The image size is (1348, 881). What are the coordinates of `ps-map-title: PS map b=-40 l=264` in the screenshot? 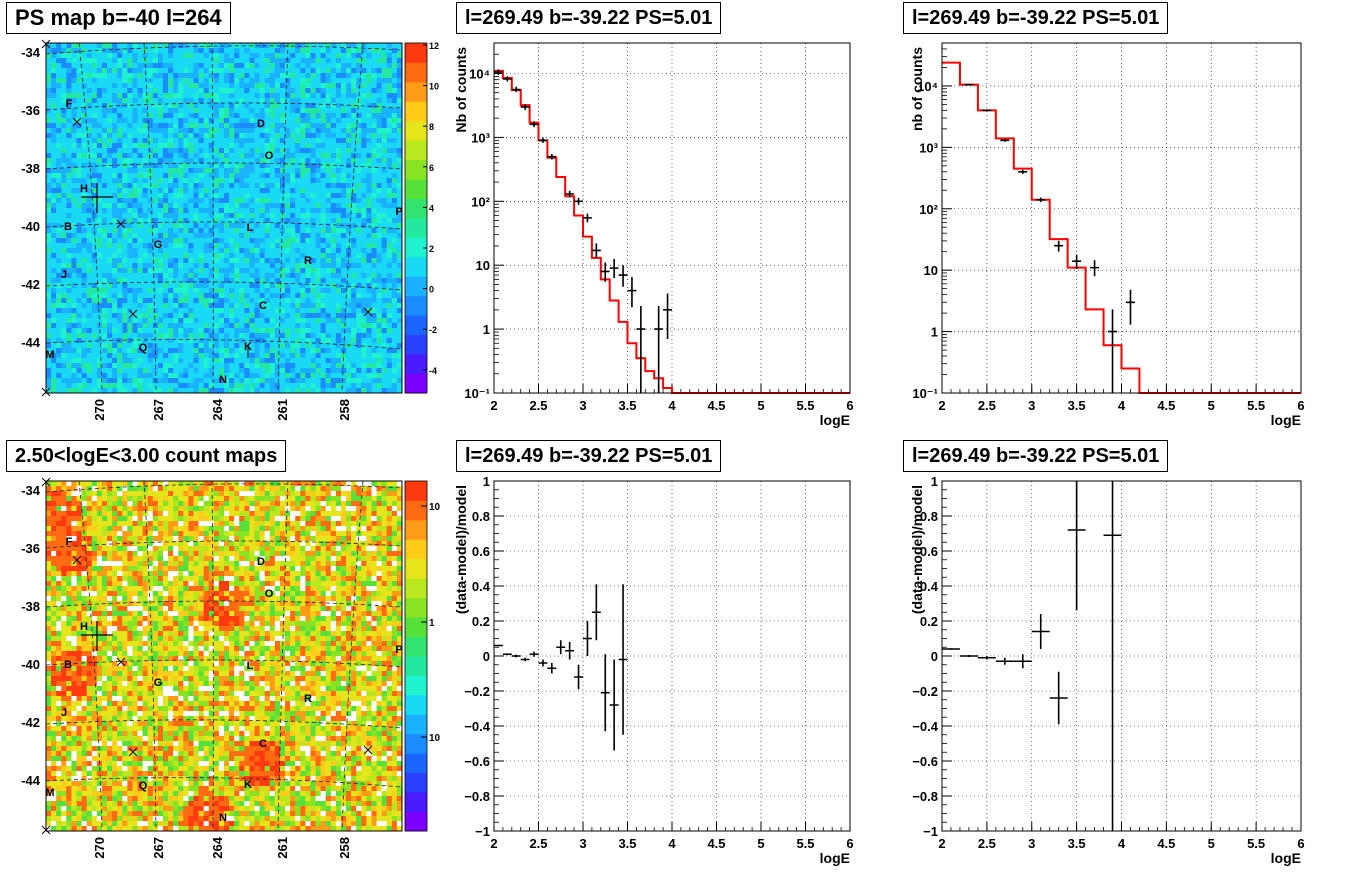 It's located at (118, 18).